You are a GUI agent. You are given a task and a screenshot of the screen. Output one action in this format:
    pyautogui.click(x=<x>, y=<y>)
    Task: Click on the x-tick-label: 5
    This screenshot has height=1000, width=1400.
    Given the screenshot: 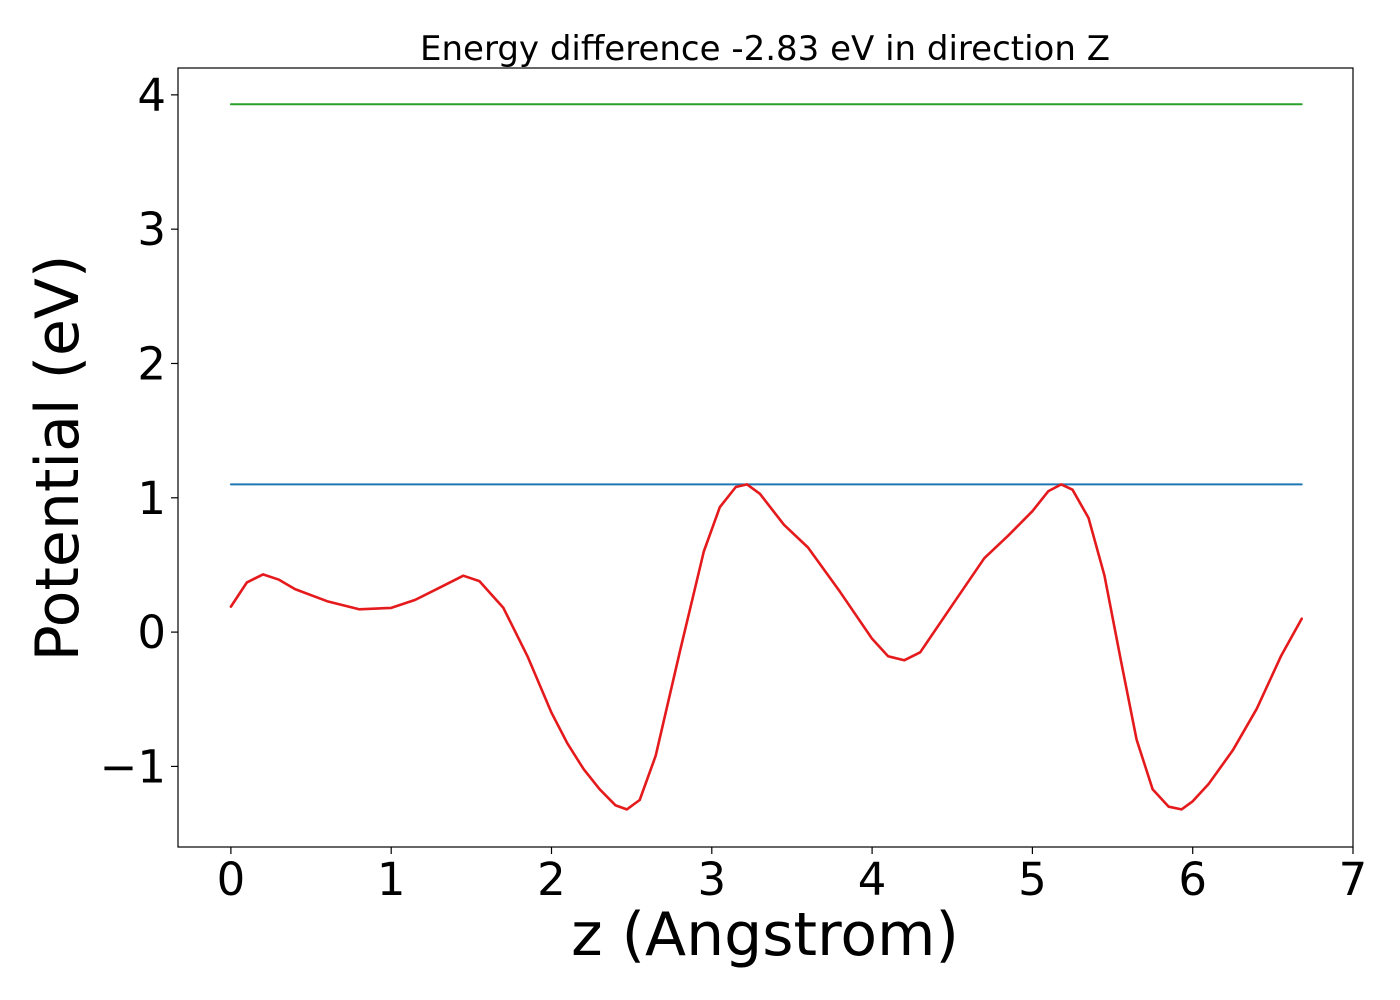 What is the action you would take?
    pyautogui.click(x=1032, y=879)
    